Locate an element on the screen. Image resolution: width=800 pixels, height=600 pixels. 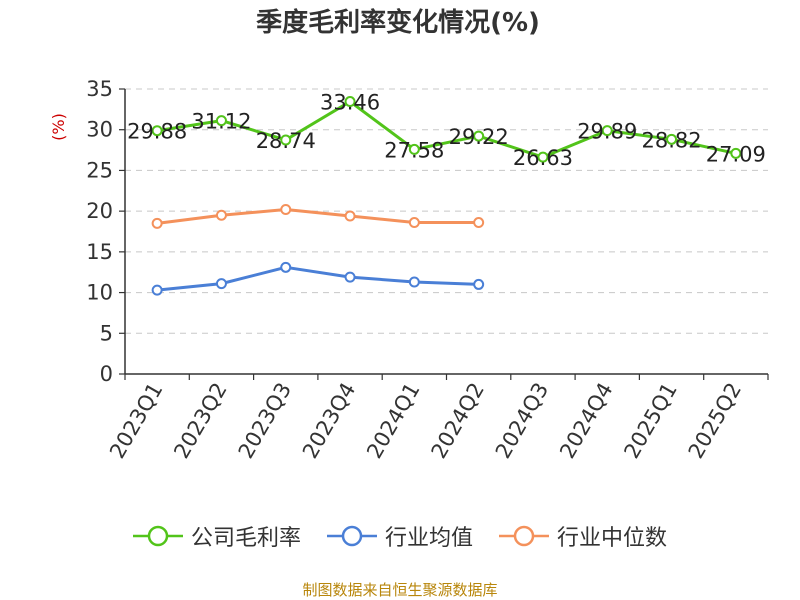
x-tick-label: 2025Q1 is located at coordinates (650, 421).